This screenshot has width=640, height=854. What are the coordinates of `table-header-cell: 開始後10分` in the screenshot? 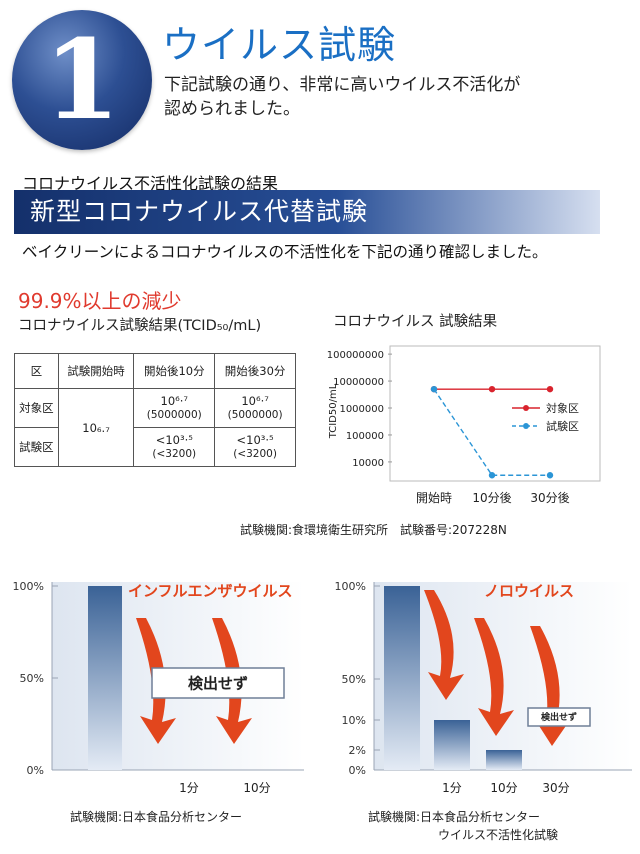 It's located at (174, 371).